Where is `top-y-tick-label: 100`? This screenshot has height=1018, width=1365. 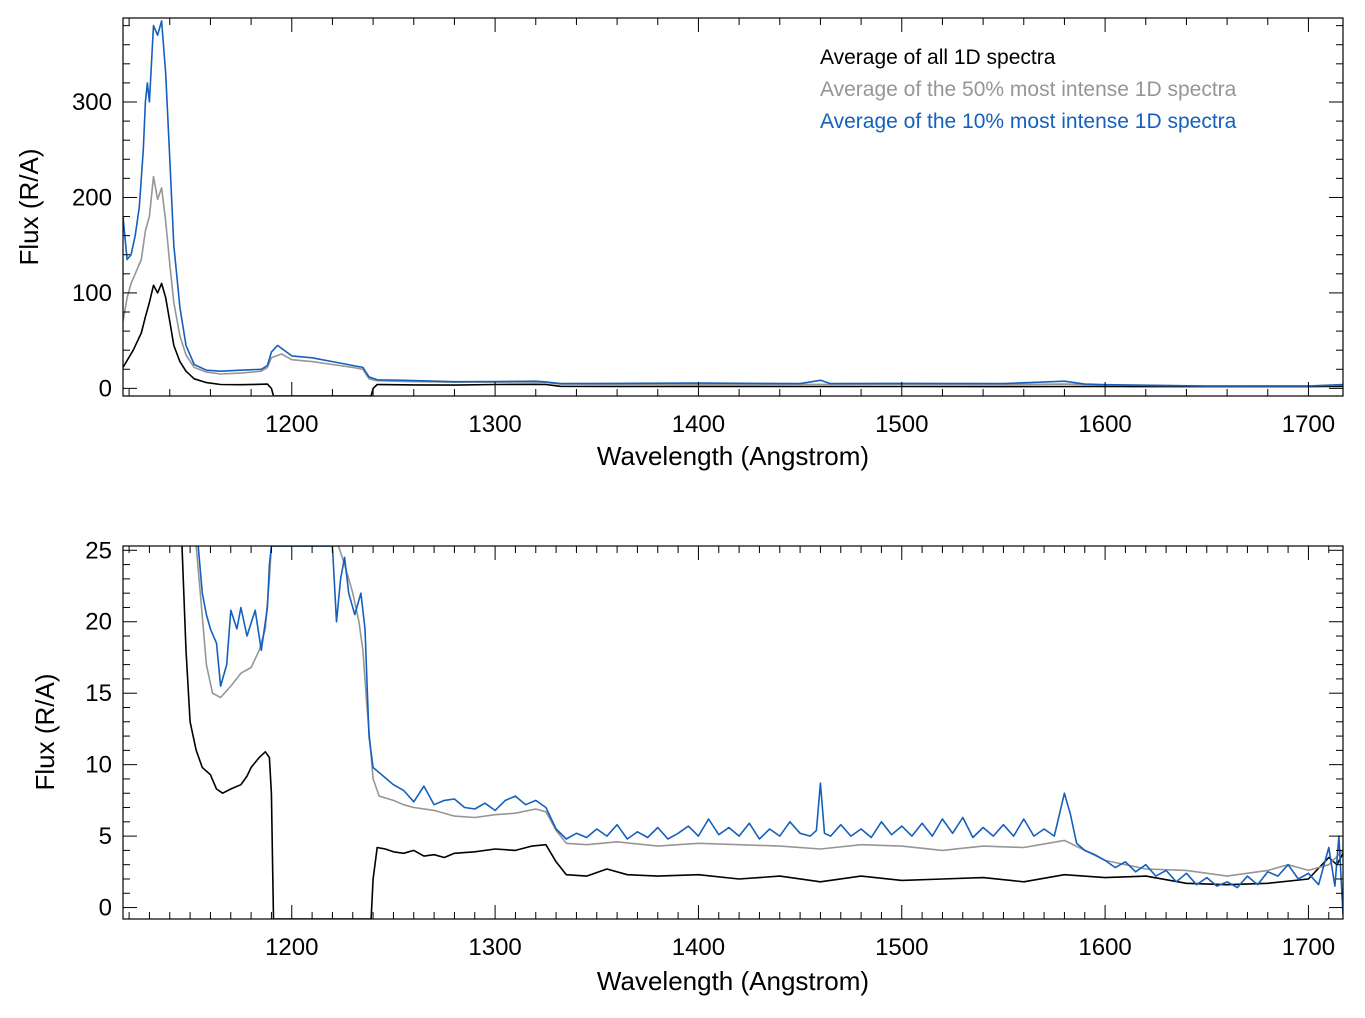
top-y-tick-label: 100 is located at coordinates (92, 293).